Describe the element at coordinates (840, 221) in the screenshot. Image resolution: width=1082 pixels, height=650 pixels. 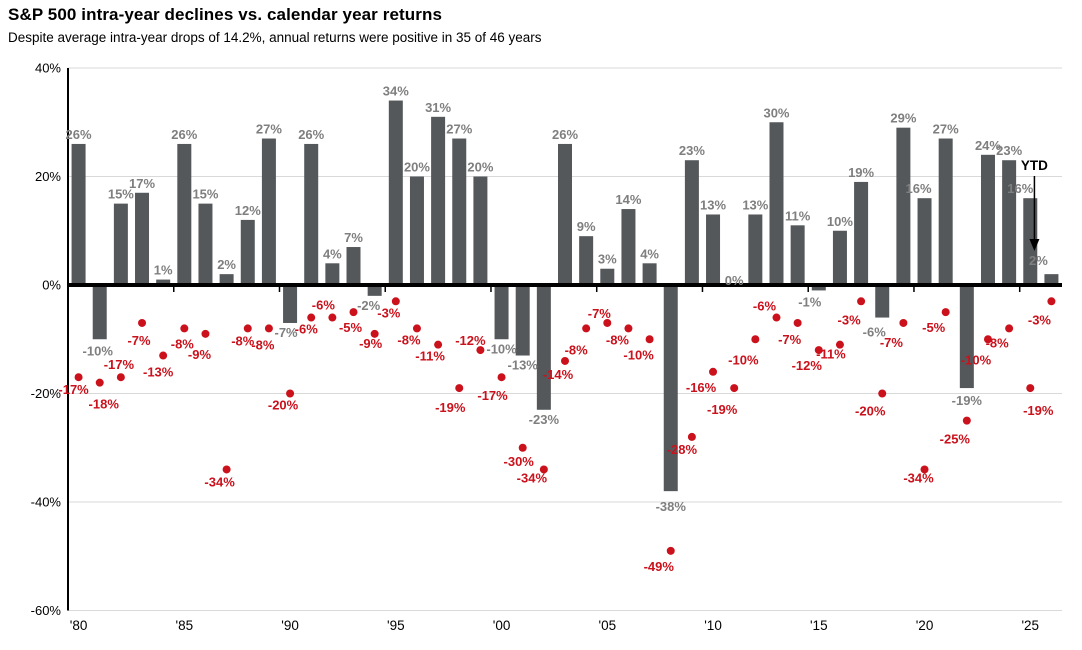
I see `return-label-2016: 10%` at that location.